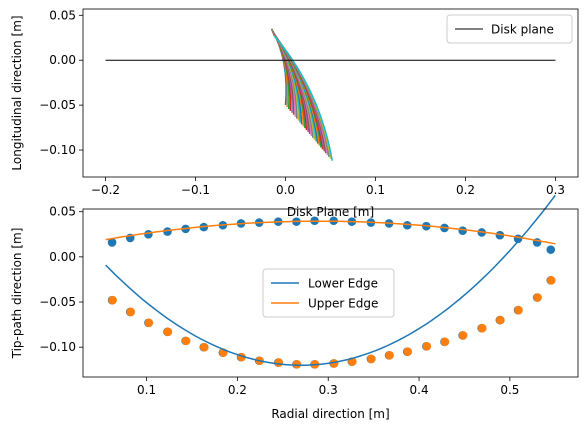 The width and height of the screenshot is (587, 432). Describe the element at coordinates (285, 190) in the screenshot. I see `x-tick-label: 0.0` at that location.